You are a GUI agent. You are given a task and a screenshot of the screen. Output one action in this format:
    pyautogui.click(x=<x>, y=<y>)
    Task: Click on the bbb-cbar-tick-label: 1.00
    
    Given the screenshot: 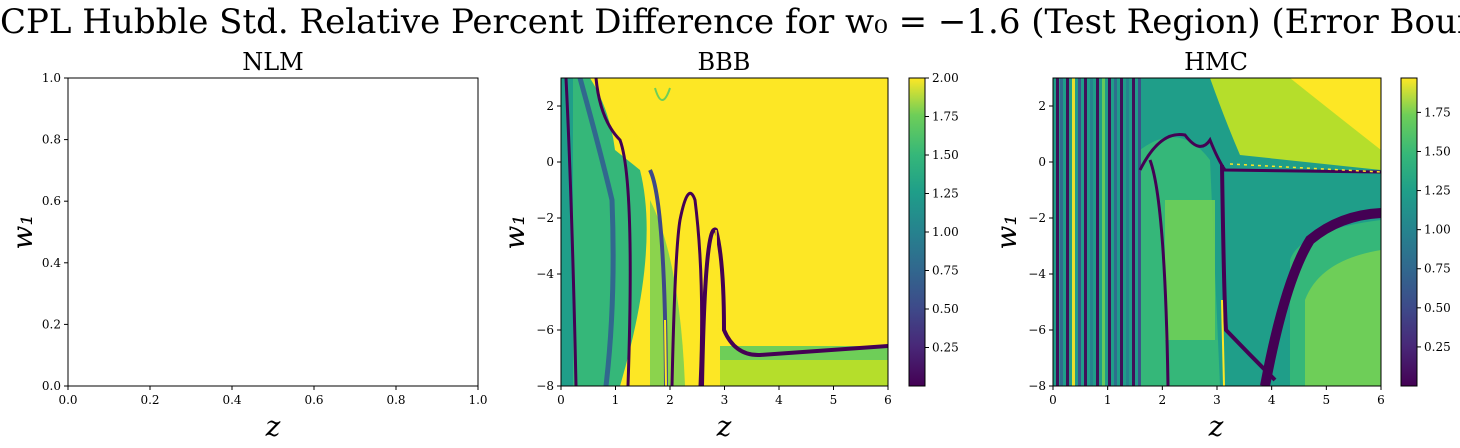 What is the action you would take?
    pyautogui.click(x=945, y=232)
    